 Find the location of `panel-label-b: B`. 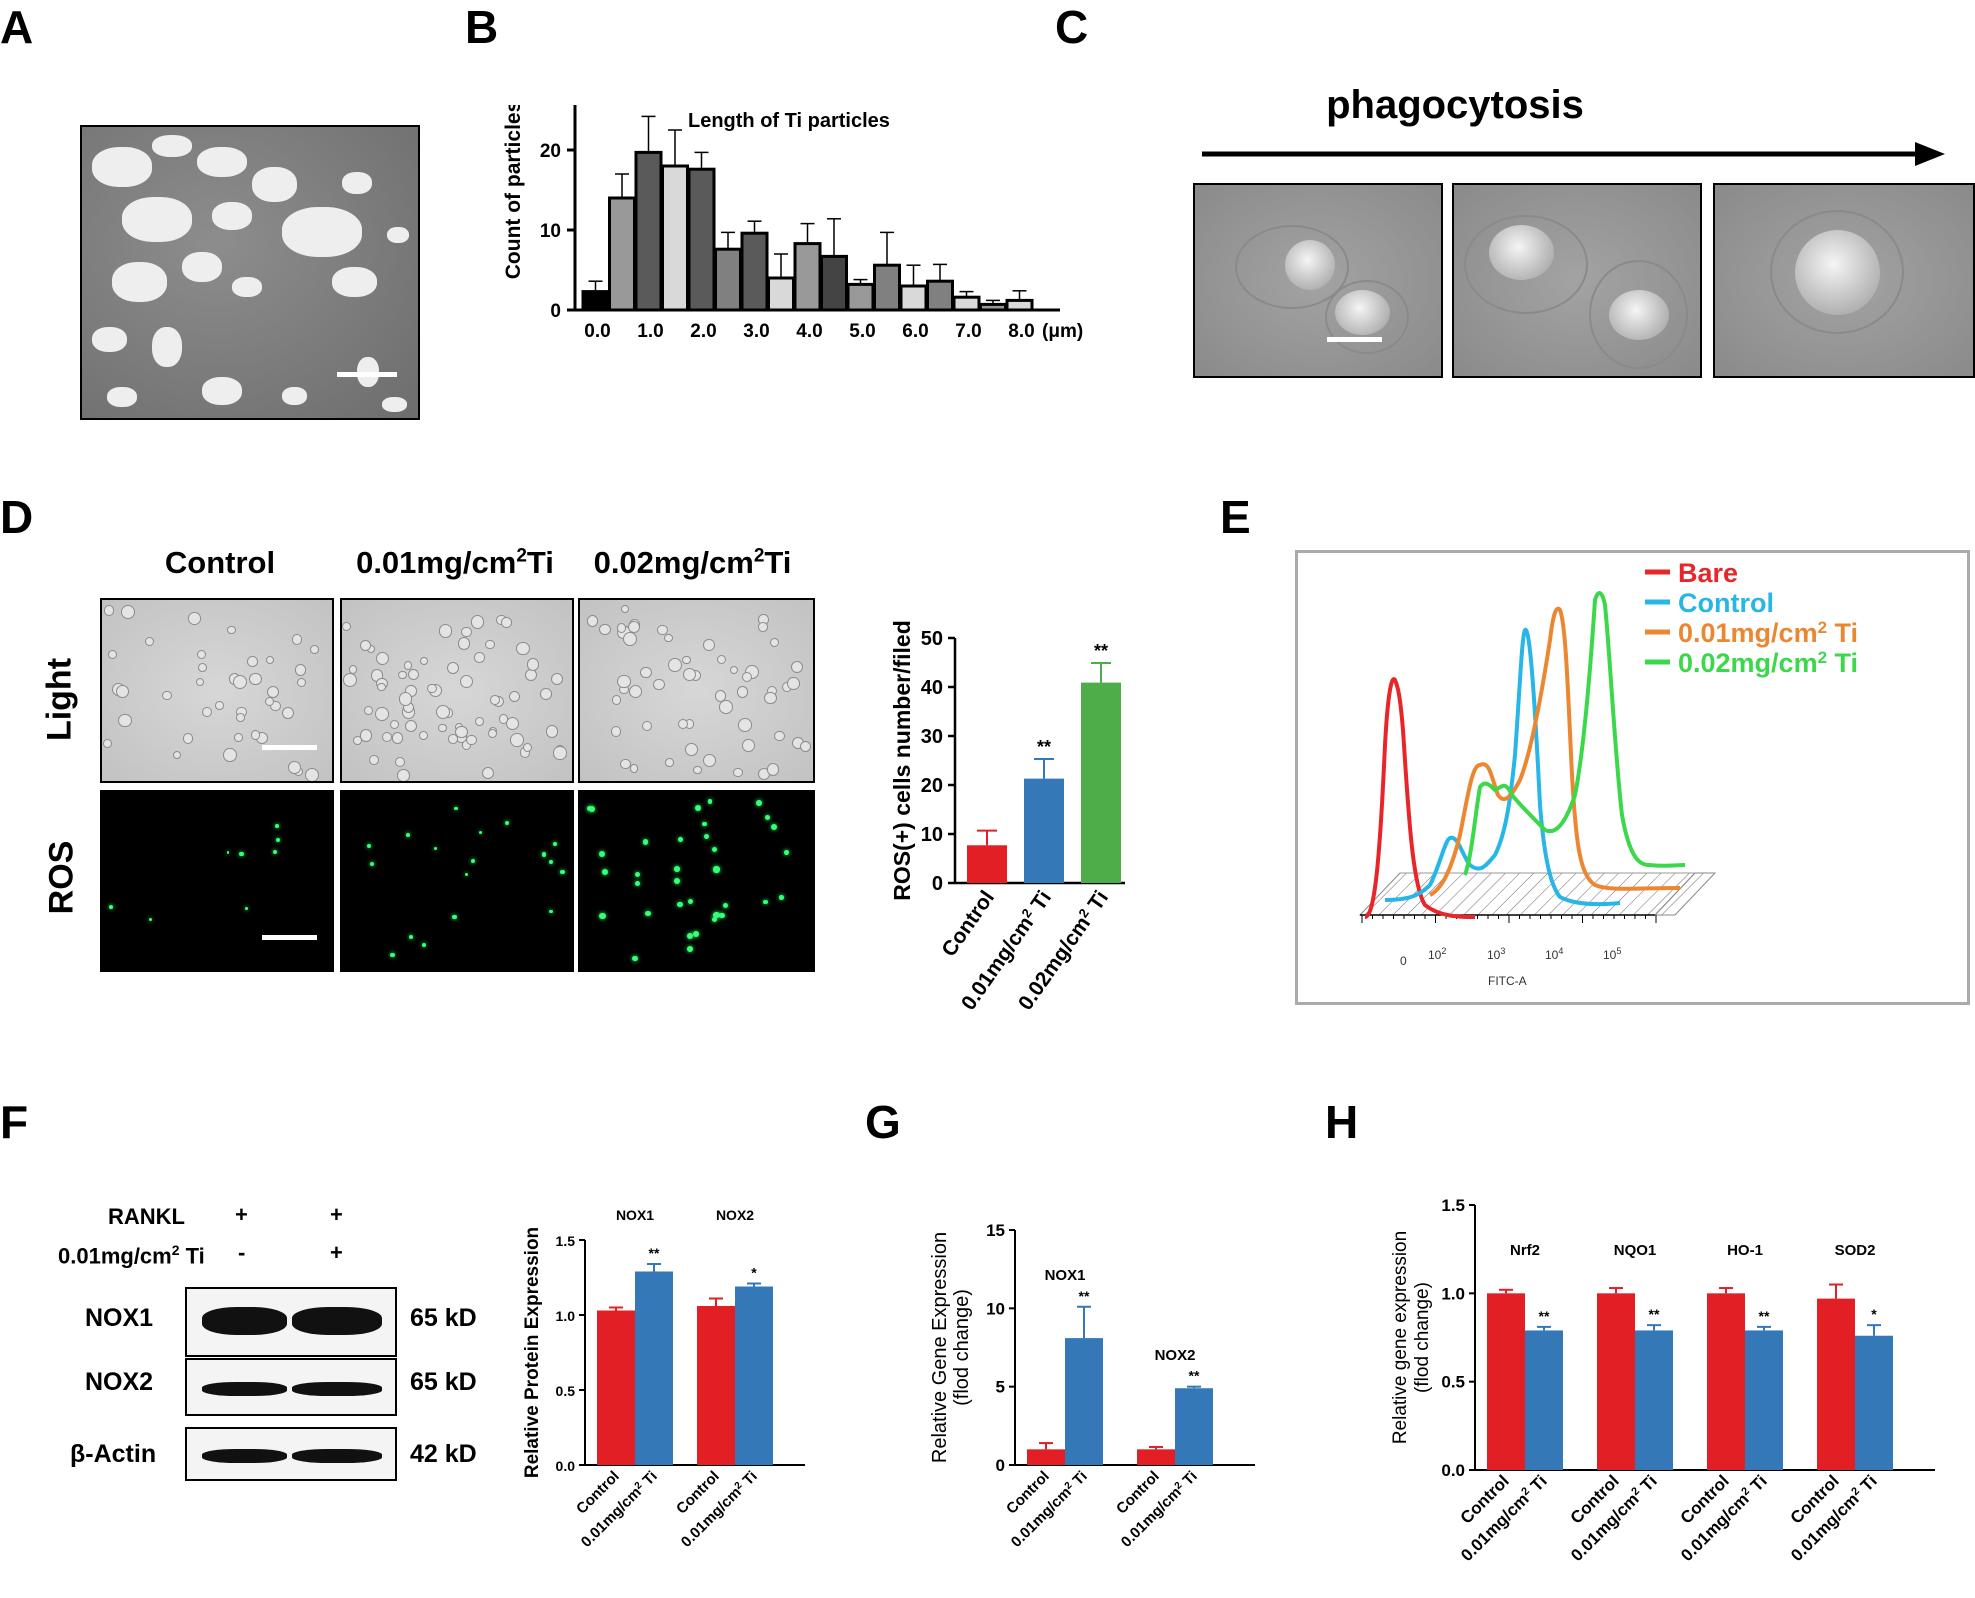

panel-label-b: B is located at coordinates (482, 27).